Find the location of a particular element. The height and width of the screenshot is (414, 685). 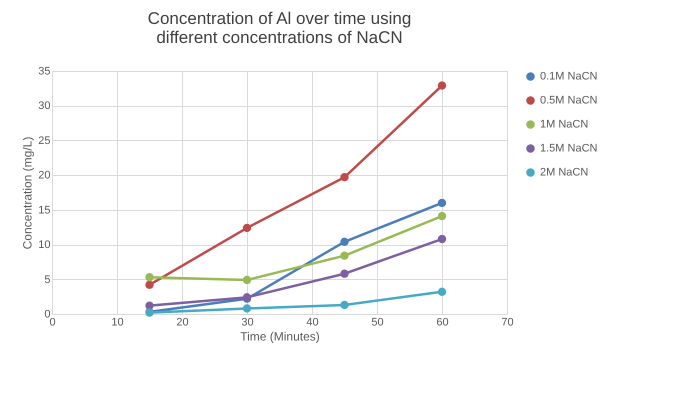

y-tick-label: 20 is located at coordinates (44, 176).